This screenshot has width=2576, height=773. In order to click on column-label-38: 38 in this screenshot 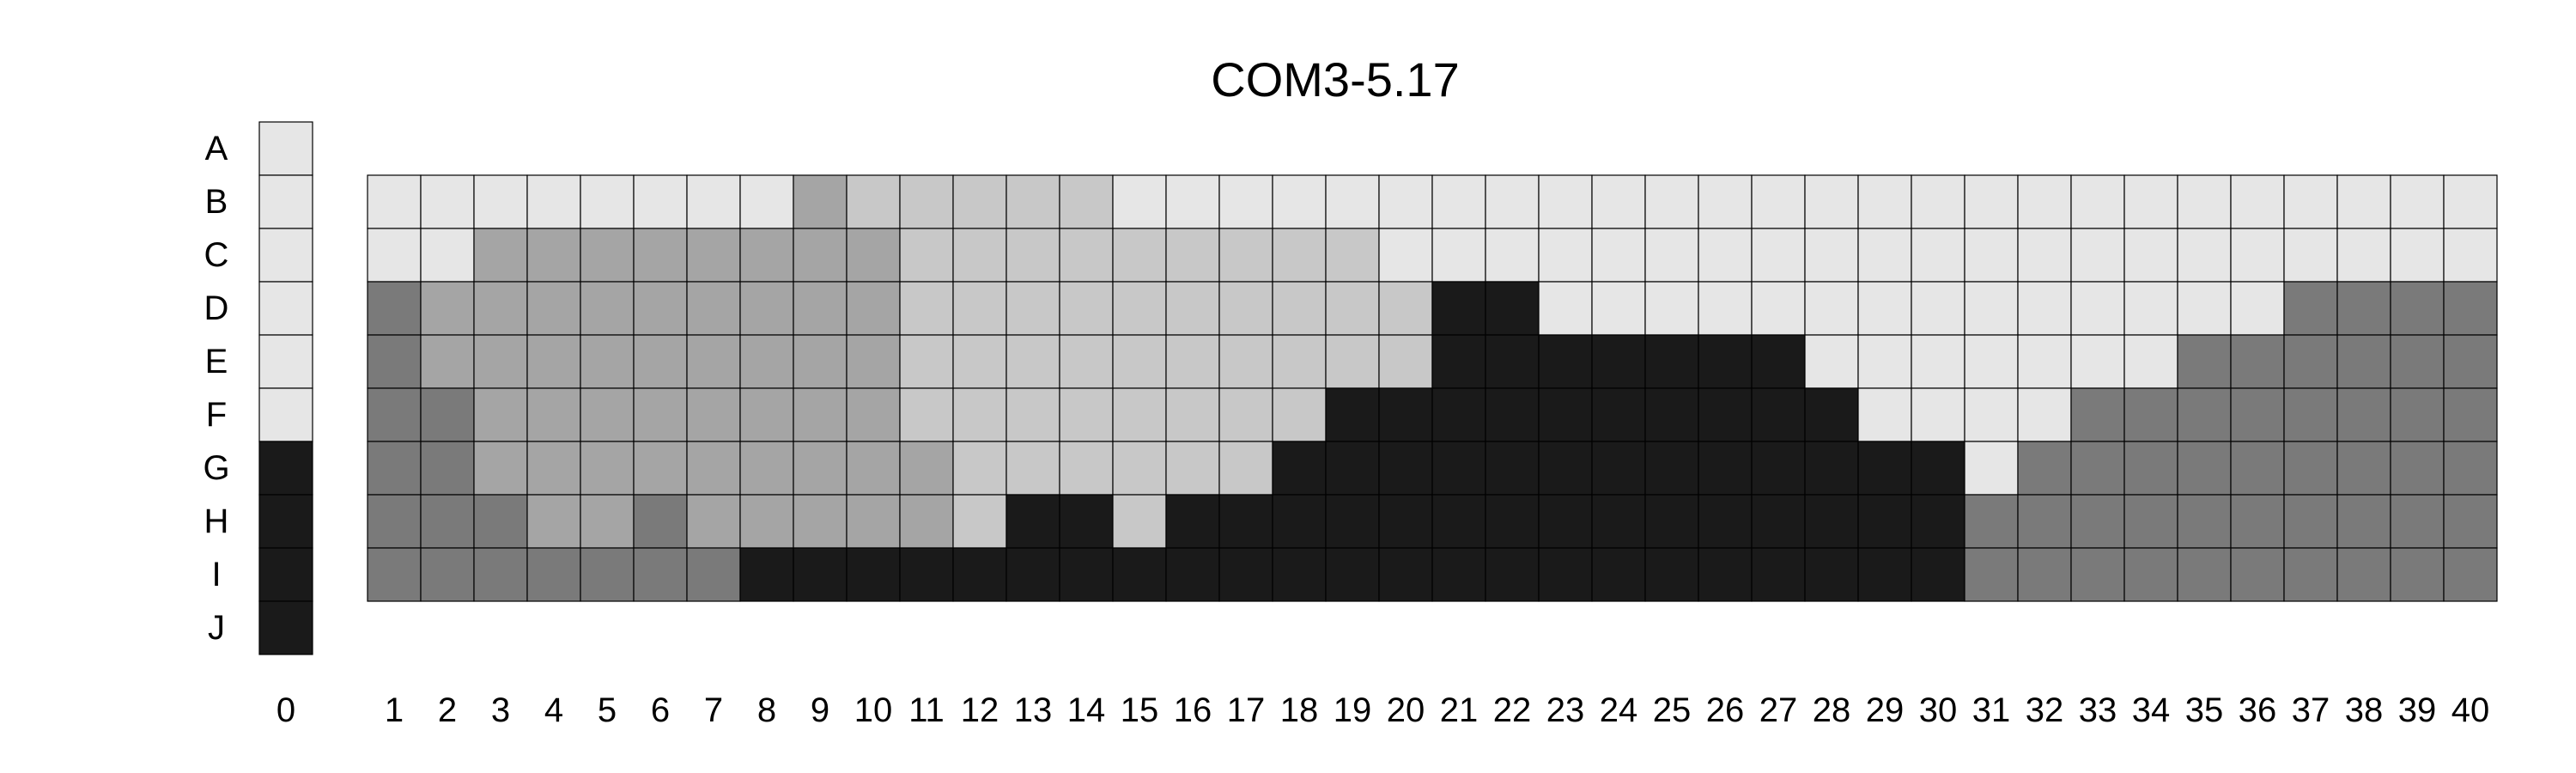, I will do `click(2364, 710)`.